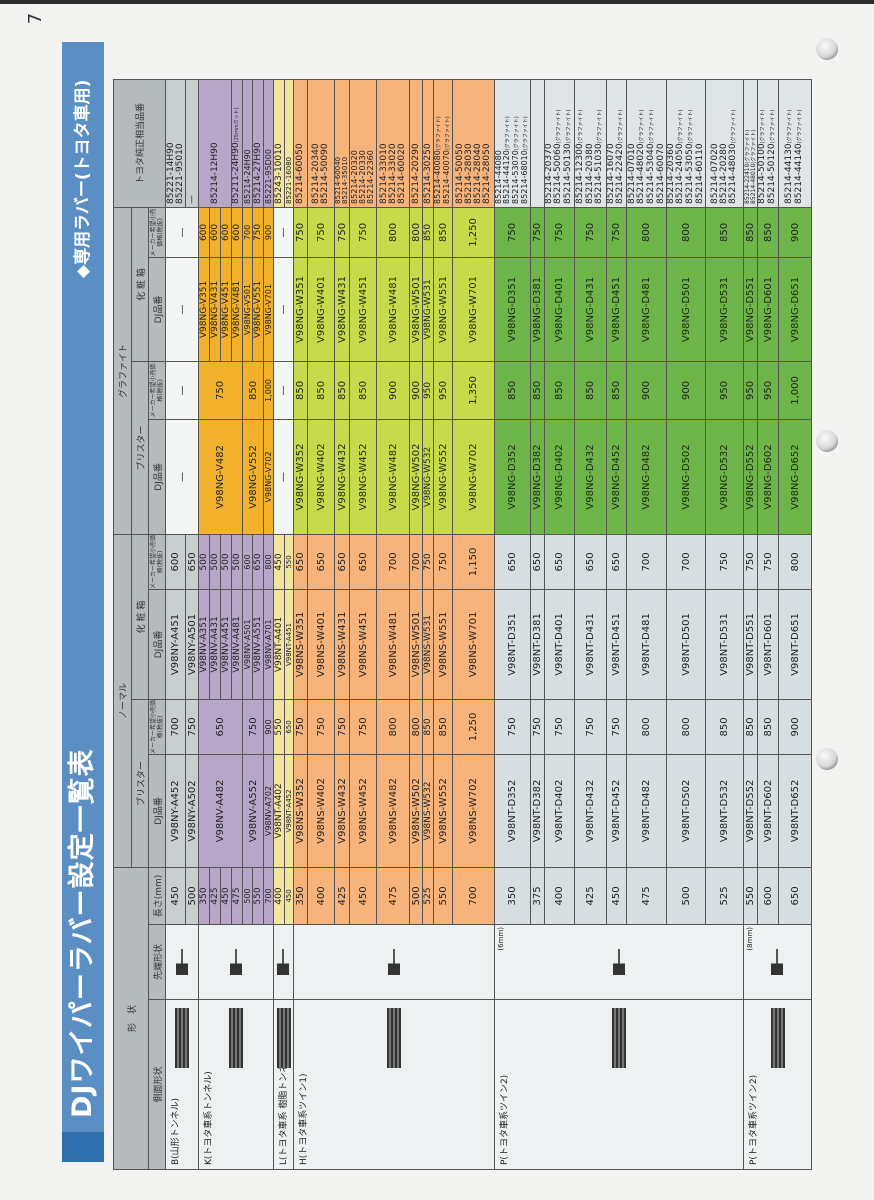 Image resolution: width=874 pixels, height=1200 pixels. What do you see at coordinates (772, 173) in the screenshot?
I see `toyota-code: 85214-50120` at bounding box center [772, 173].